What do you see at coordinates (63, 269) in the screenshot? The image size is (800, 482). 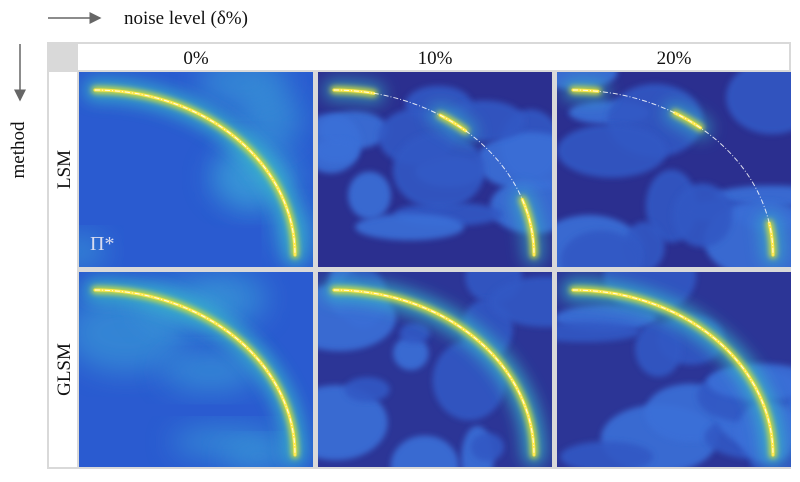 I see `header-col` at bounding box center [63, 269].